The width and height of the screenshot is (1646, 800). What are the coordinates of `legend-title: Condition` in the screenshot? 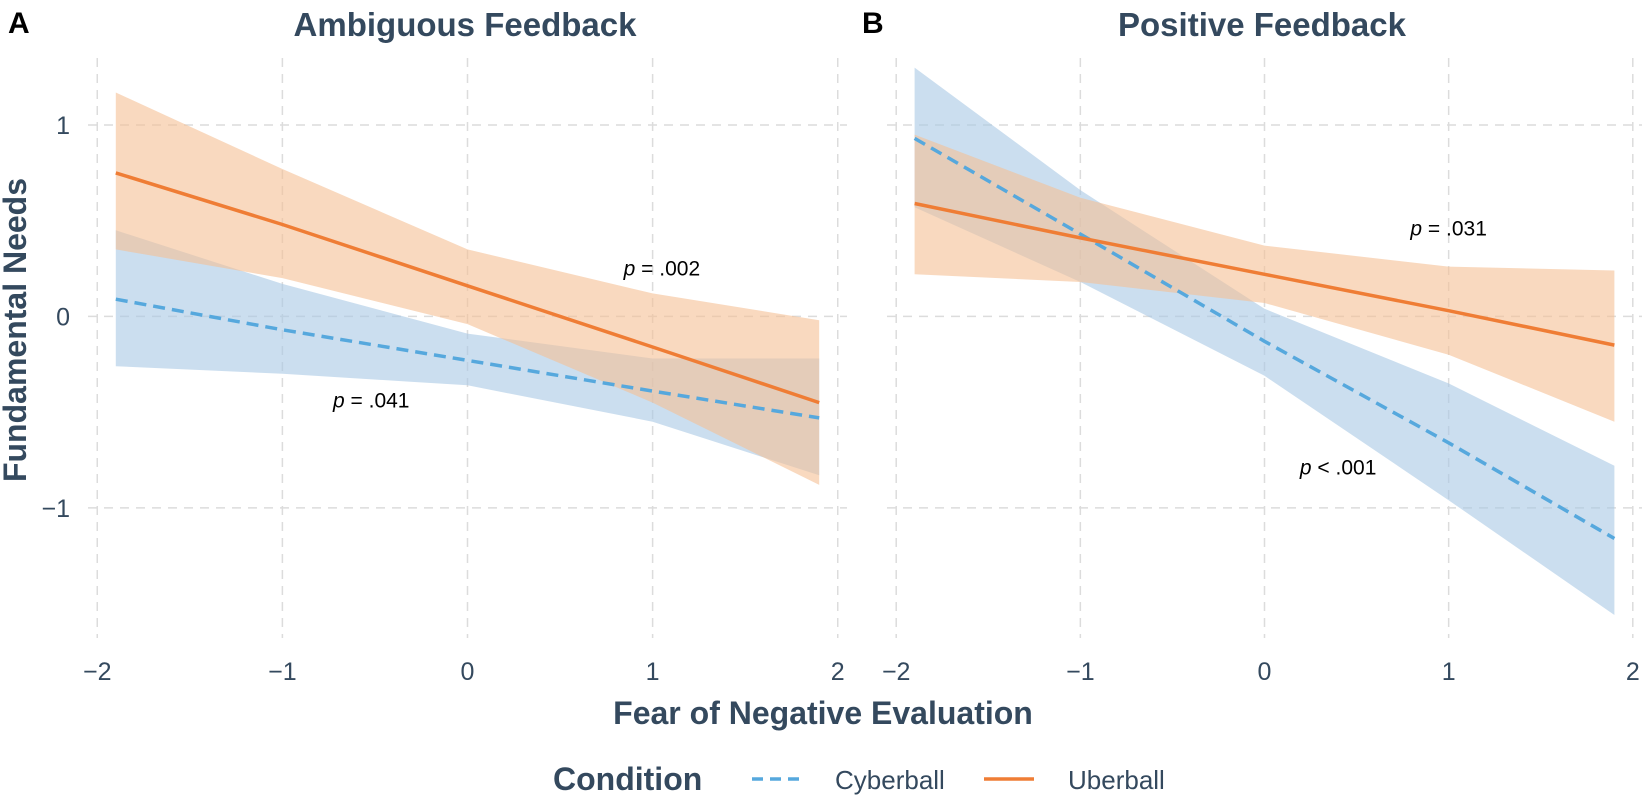 It's located at (627, 779).